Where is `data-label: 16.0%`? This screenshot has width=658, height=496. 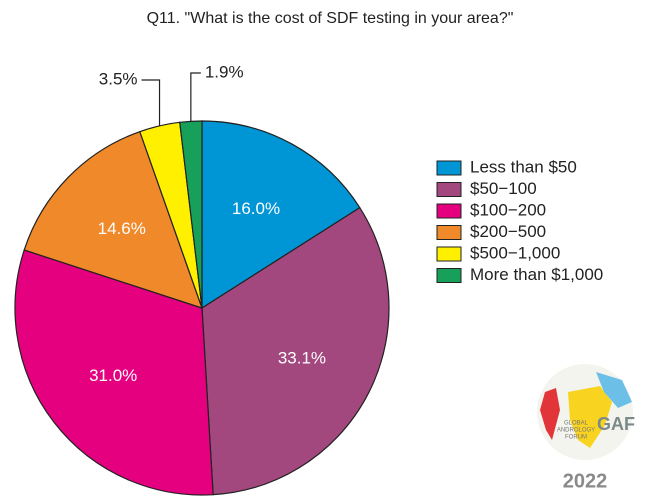 data-label: 16.0% is located at coordinates (256, 208).